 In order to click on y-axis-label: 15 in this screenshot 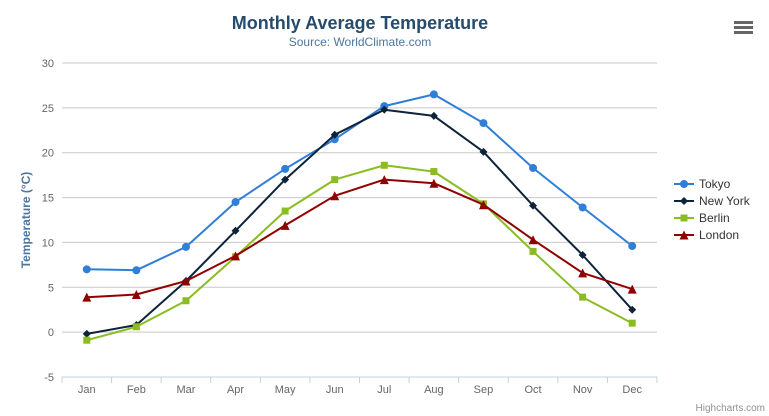, I will do `click(48, 199)`.